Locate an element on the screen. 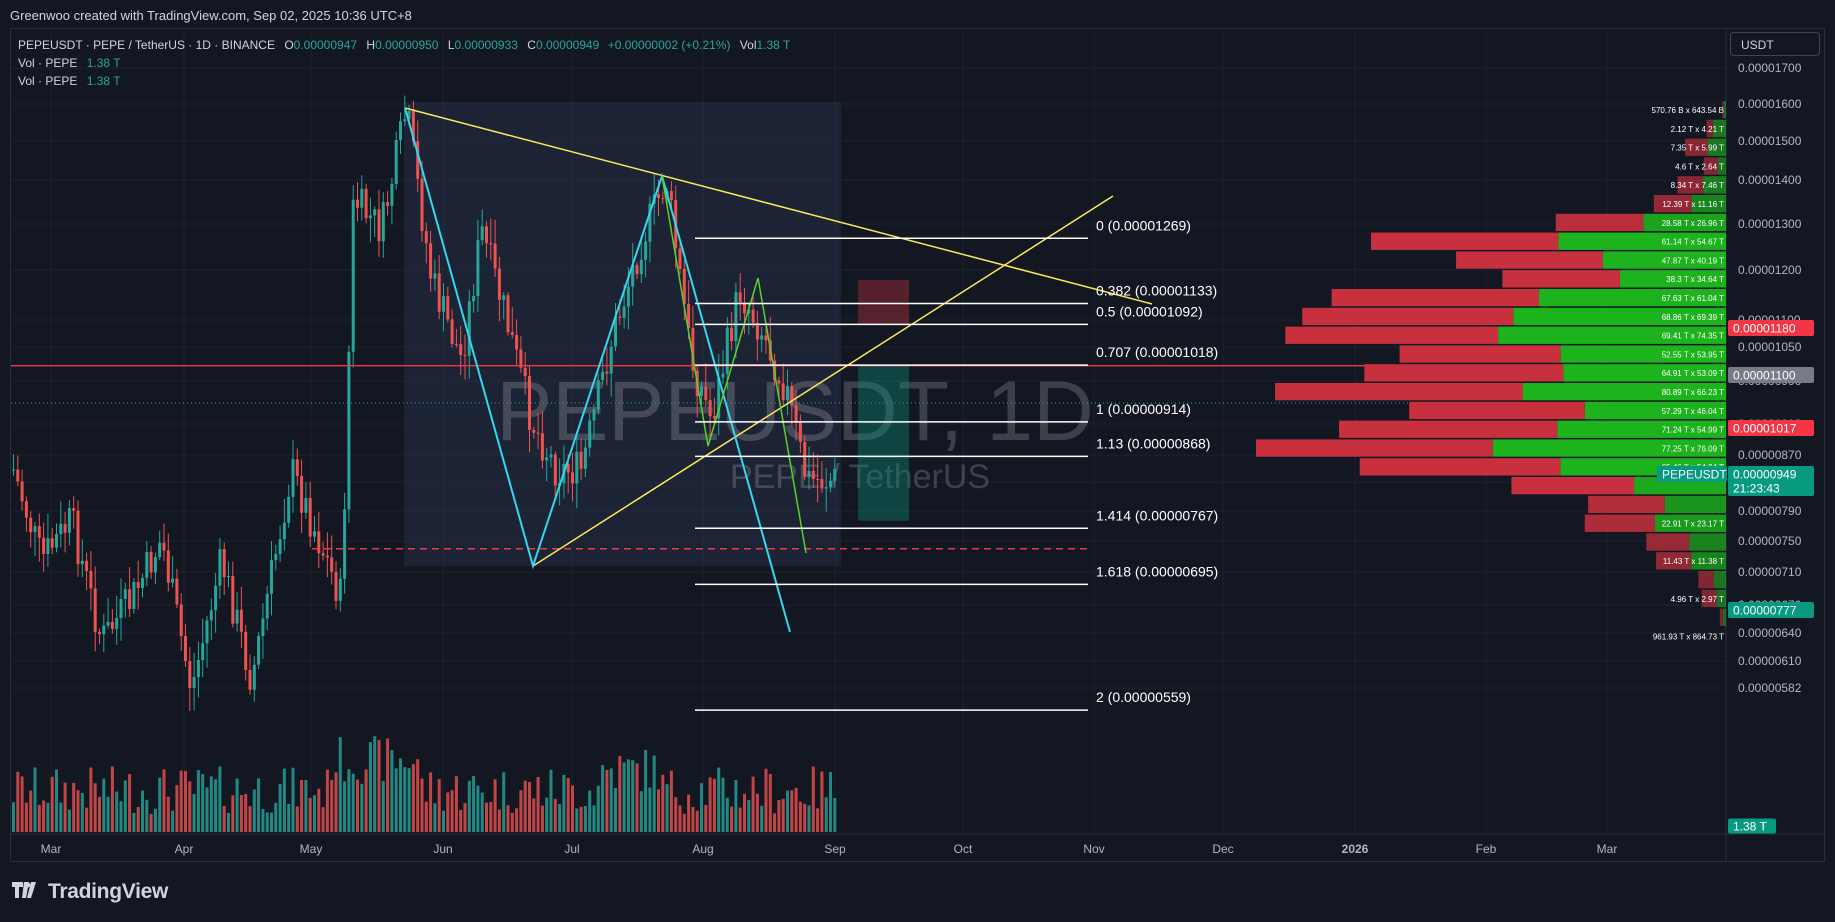  fib-level-label: 2 (0.00000559) is located at coordinates (1143, 697).